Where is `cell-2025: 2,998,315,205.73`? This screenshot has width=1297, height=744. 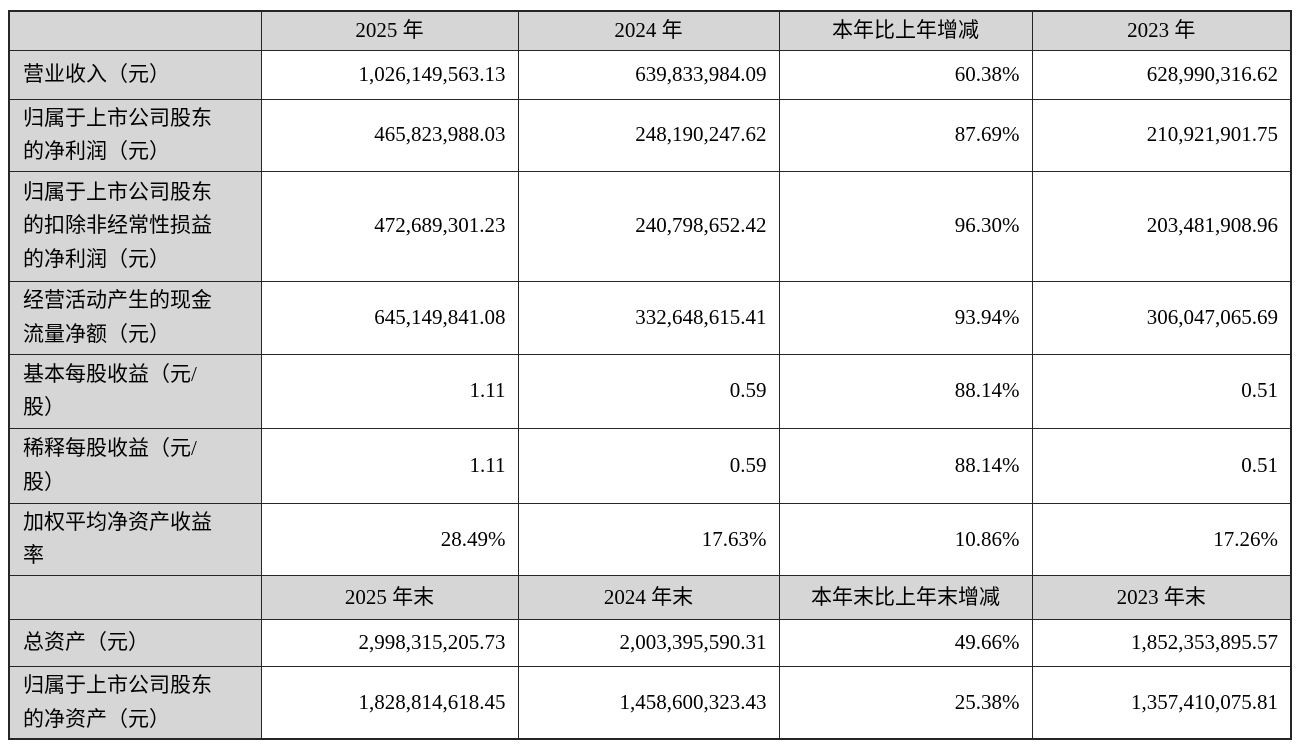
cell-2025: 2,998,315,205.73 is located at coordinates (389, 642).